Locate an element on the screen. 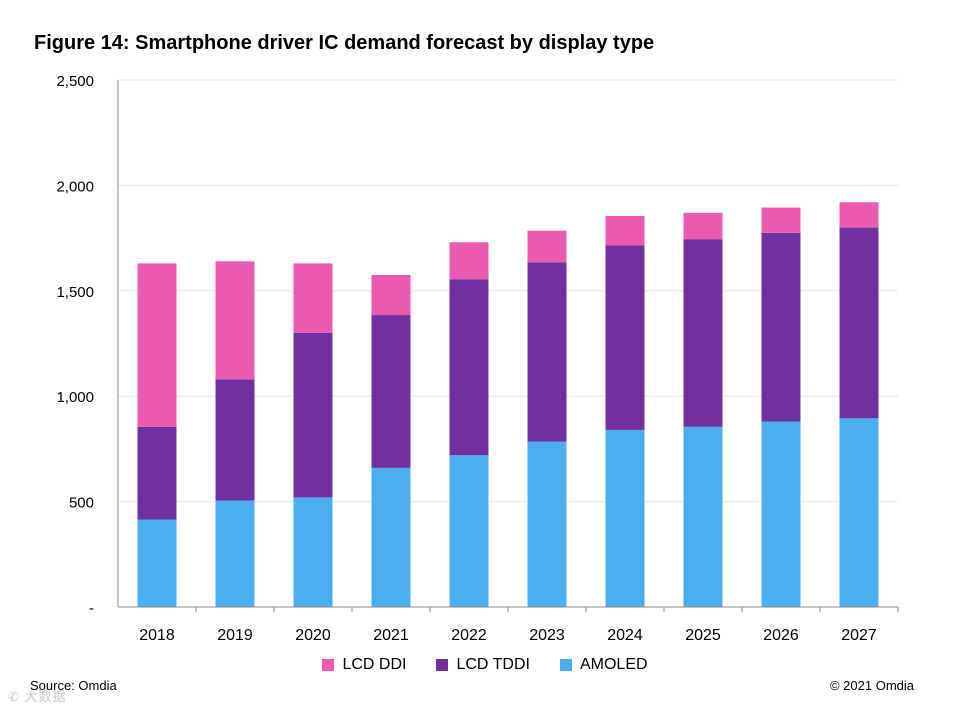  legend-swatch-lcd-tddi is located at coordinates (442, 665).